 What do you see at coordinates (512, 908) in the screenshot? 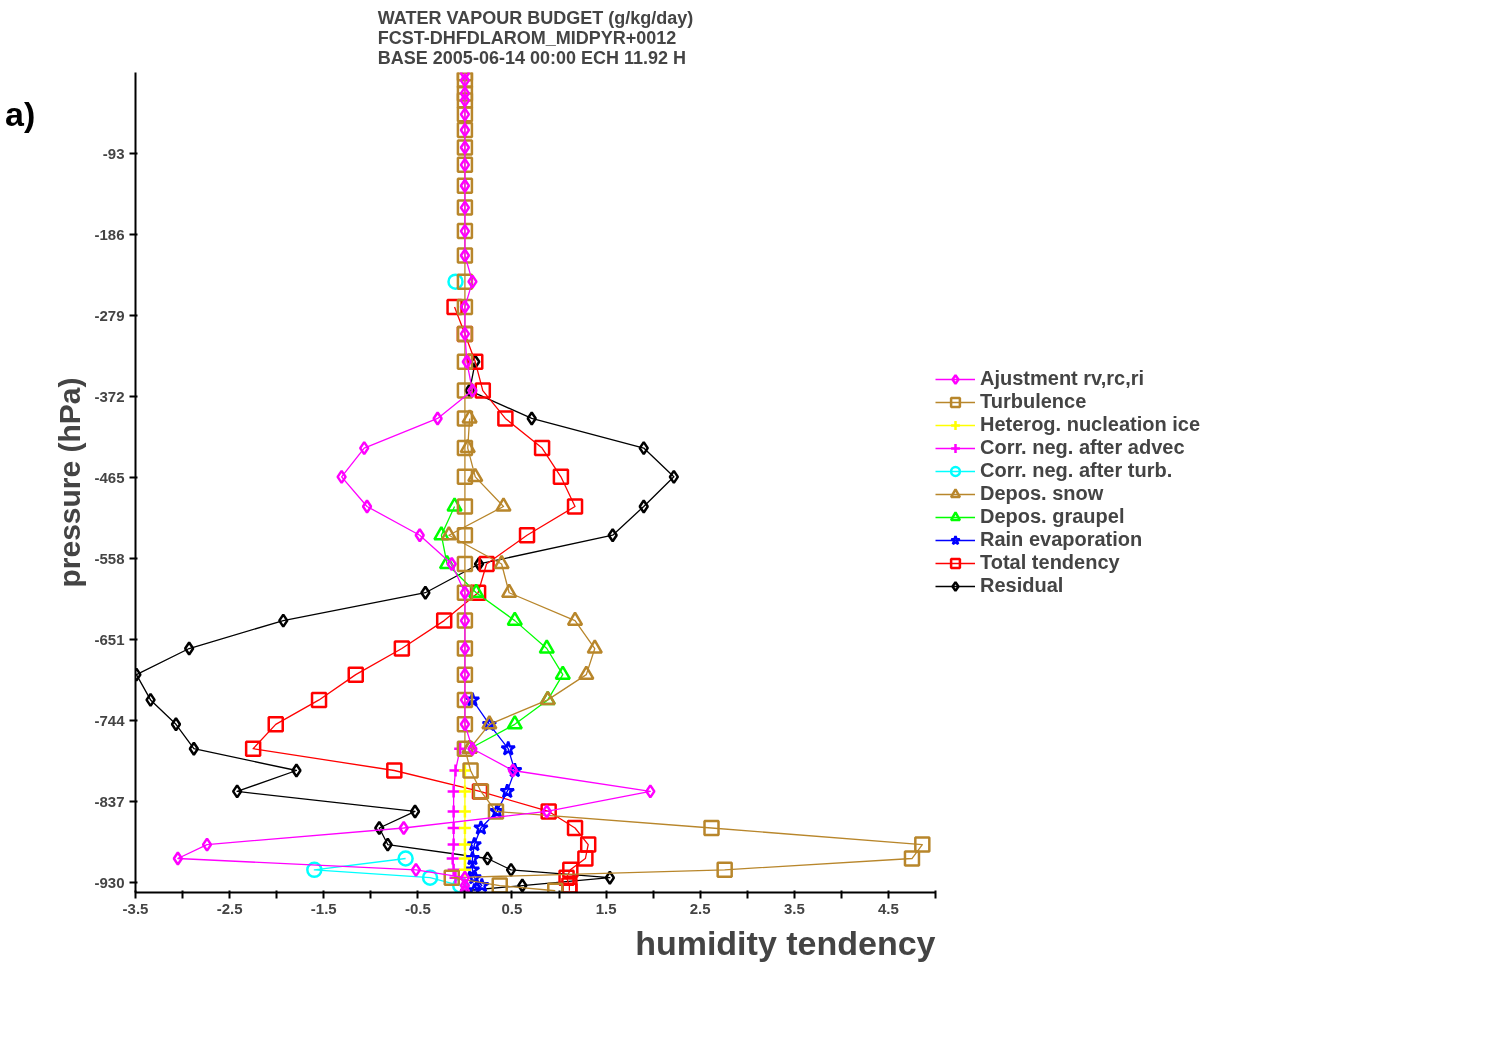
I see `x-tick-label: 0.5` at bounding box center [512, 908].